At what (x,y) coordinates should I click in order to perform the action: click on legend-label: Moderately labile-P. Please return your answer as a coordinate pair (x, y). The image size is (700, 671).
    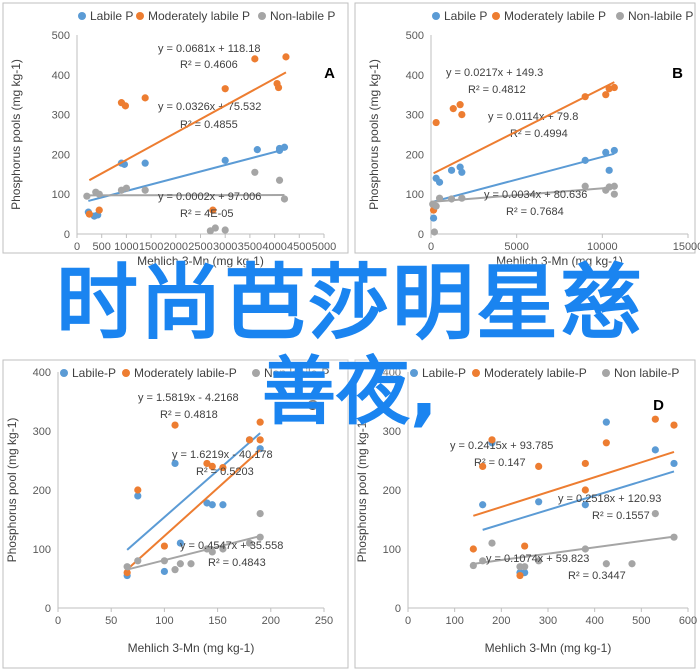
    Looking at the image, I should click on (185, 373).